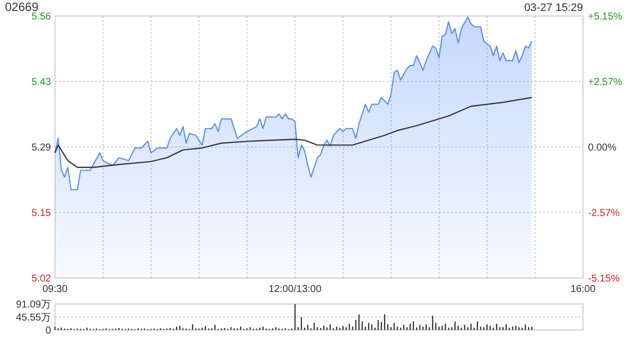 Image resolution: width=640 pixels, height=360 pixels. What do you see at coordinates (42, 213) in the screenshot?
I see `y-tick-label: 5.15` at bounding box center [42, 213].